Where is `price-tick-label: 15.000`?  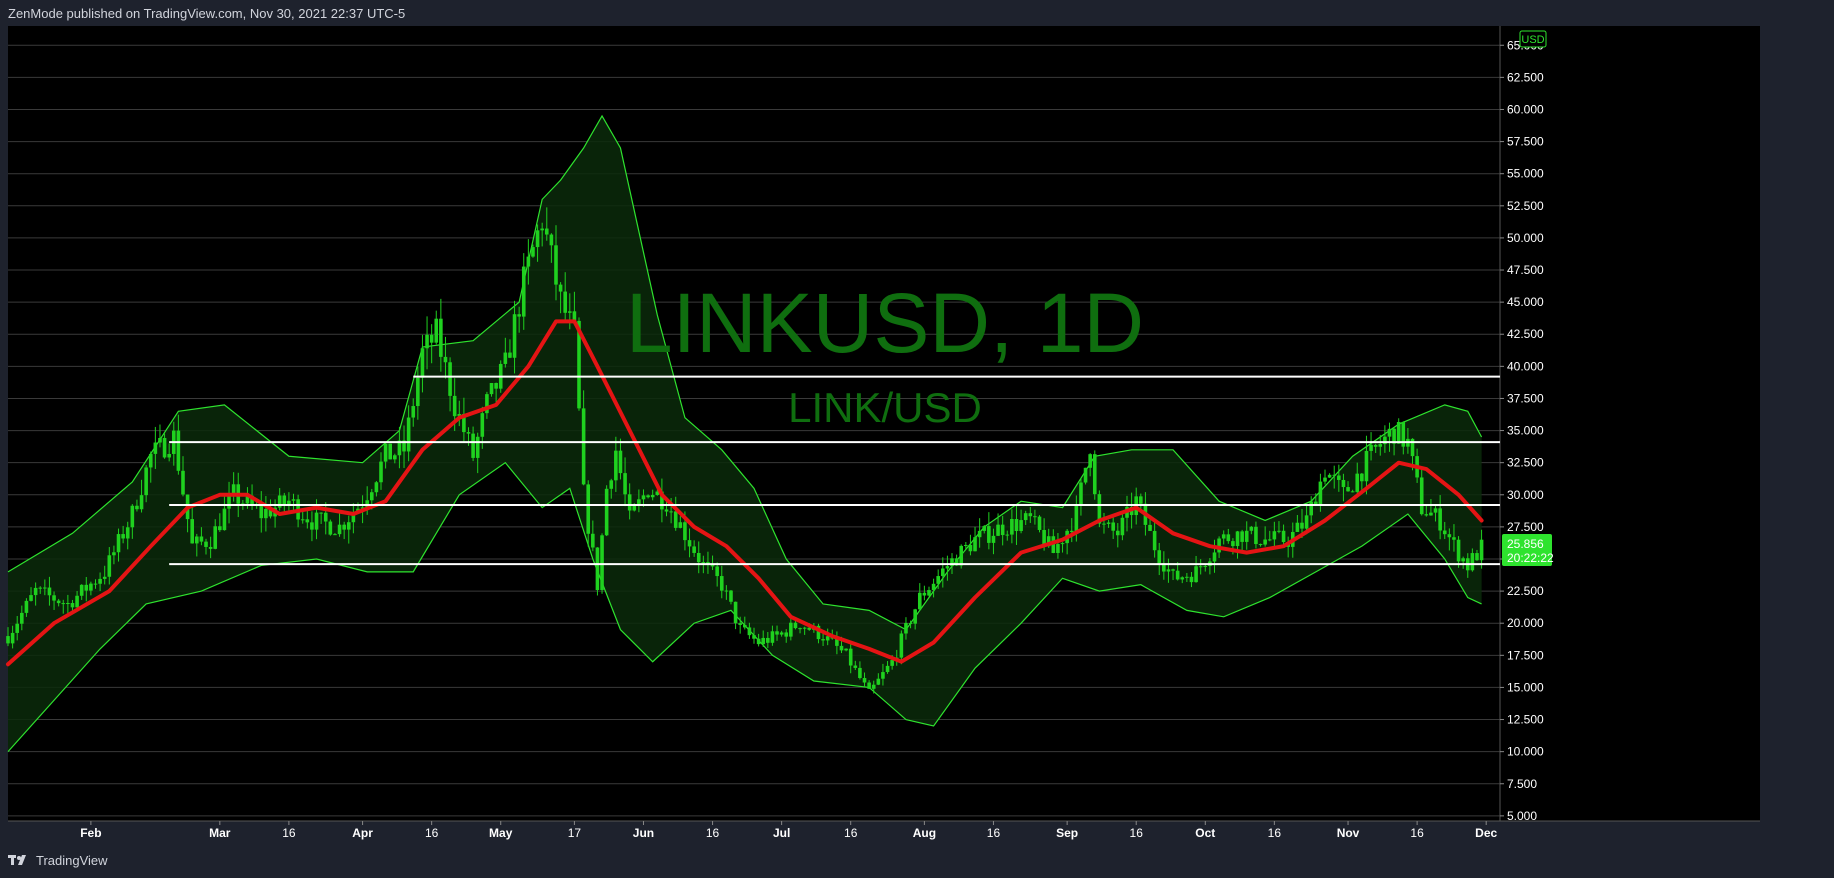
price-tick-label: 15.000 is located at coordinates (1525, 687).